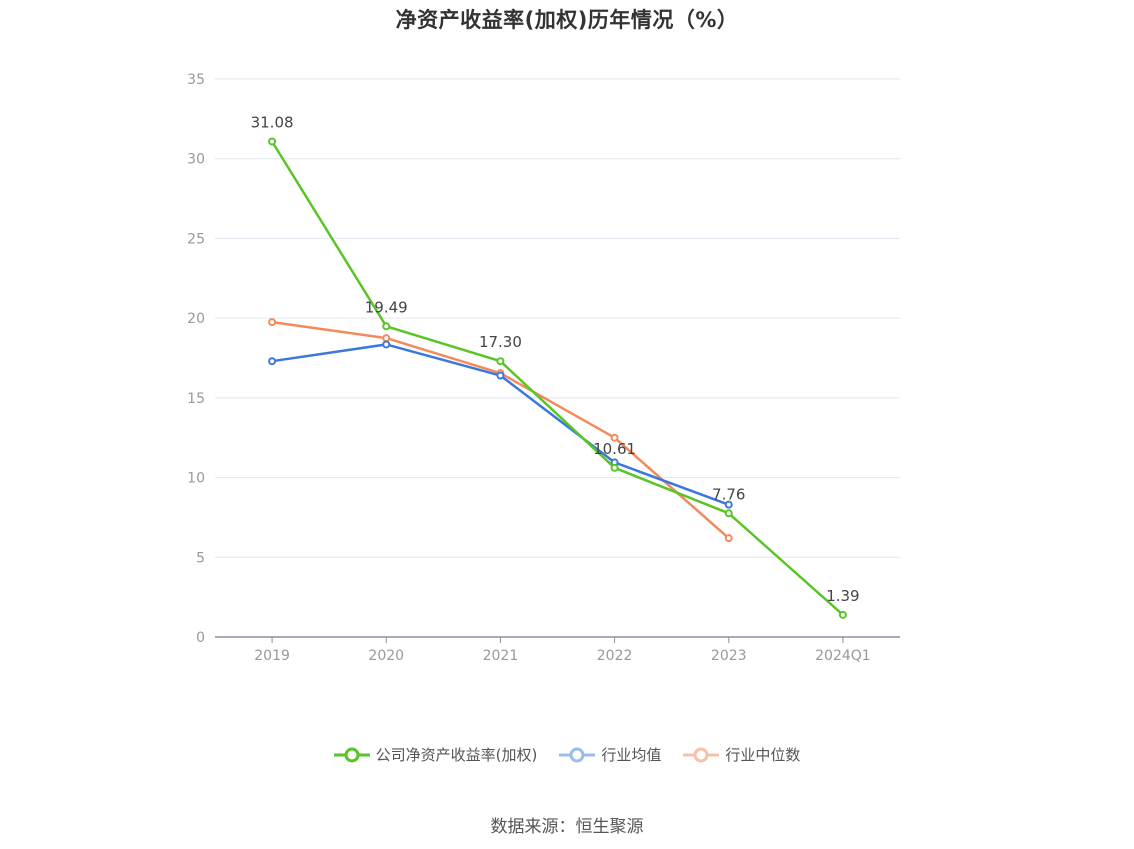 The image size is (1134, 849). Describe the element at coordinates (200, 638) in the screenshot. I see `y-tick-label: 0` at that location.